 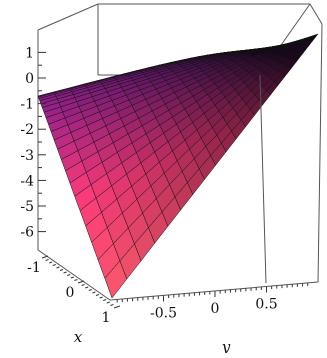 I want to click on z-tick-label: 0, so click(x=29, y=79).